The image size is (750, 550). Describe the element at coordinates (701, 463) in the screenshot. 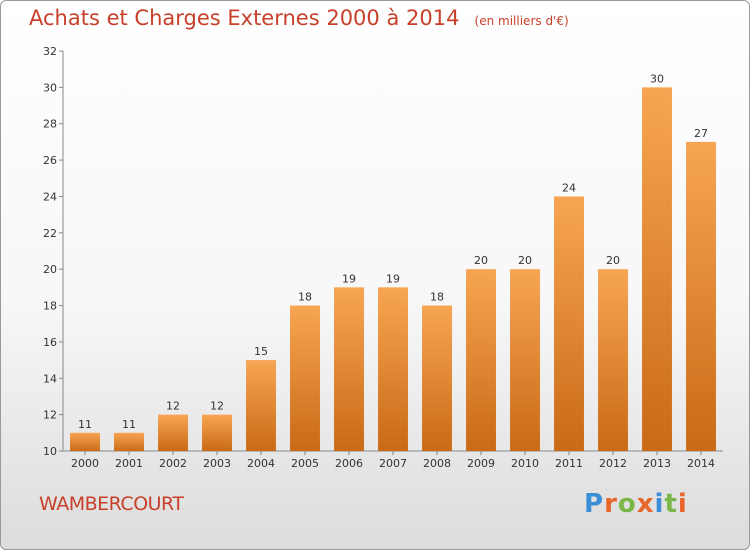

I see `x-tick-label-2014: 2014` at that location.